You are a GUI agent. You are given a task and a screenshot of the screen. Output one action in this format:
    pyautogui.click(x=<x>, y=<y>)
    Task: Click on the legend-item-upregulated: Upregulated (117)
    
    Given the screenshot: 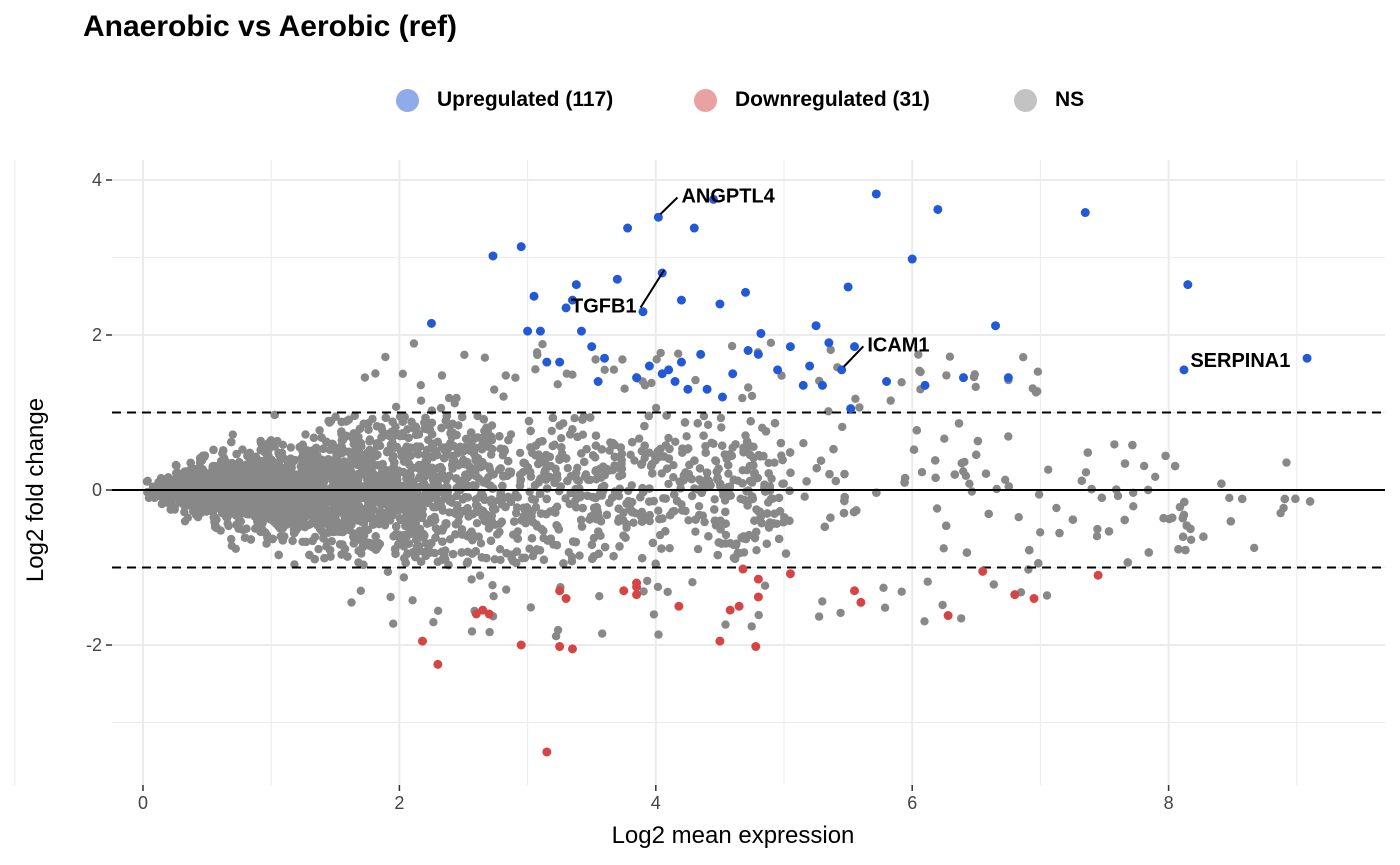 What is the action you would take?
    pyautogui.click(x=504, y=100)
    